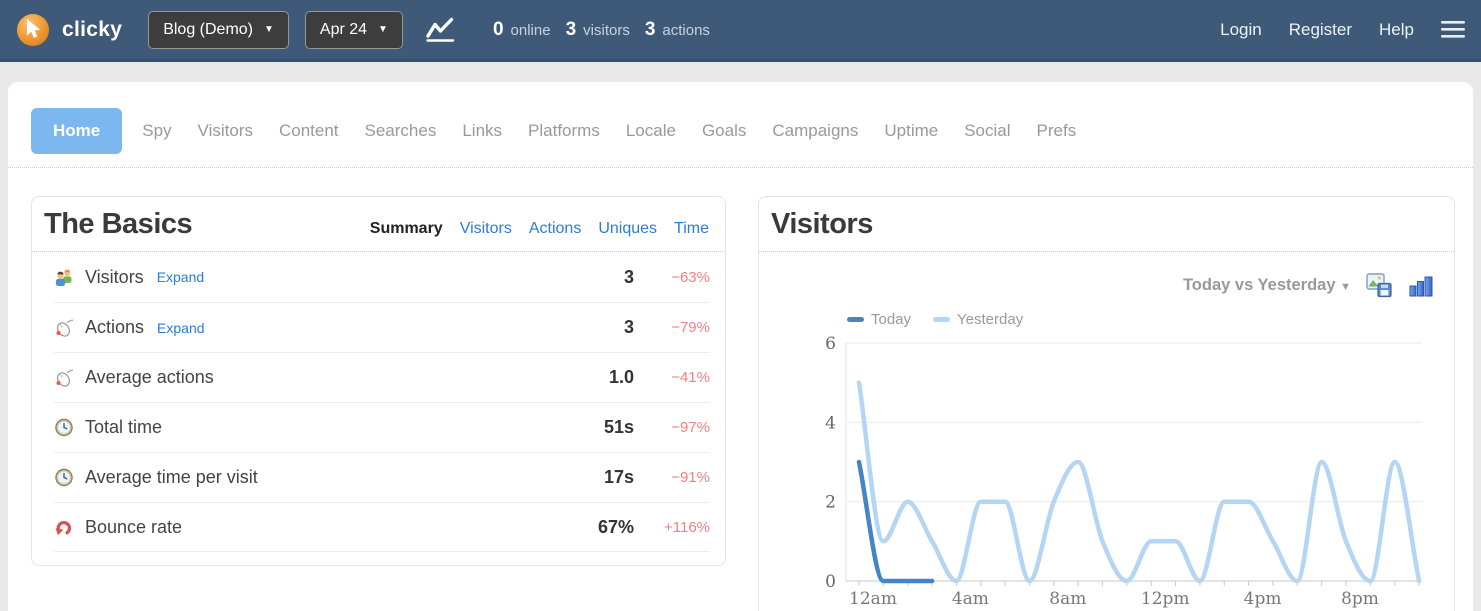 This screenshot has height=611, width=1481. Describe the element at coordinates (400, 130) in the screenshot. I see `tab-searches: Searches` at that location.